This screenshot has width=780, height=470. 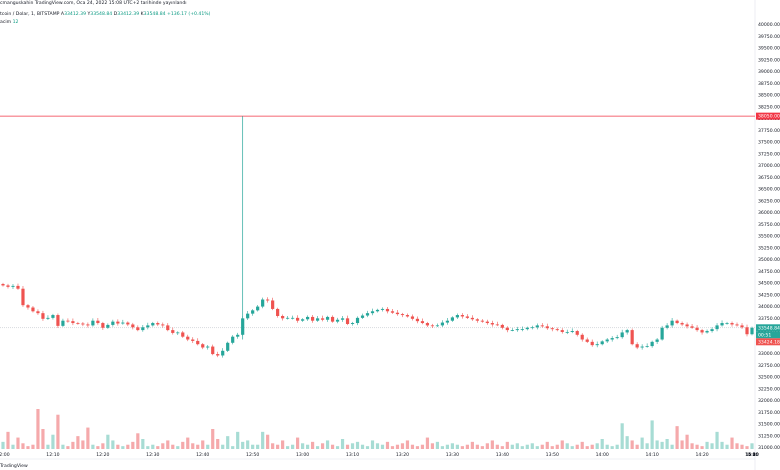 What do you see at coordinates (769, 201) in the screenshot?
I see `price-tick-label: 36250.00` at bounding box center [769, 201].